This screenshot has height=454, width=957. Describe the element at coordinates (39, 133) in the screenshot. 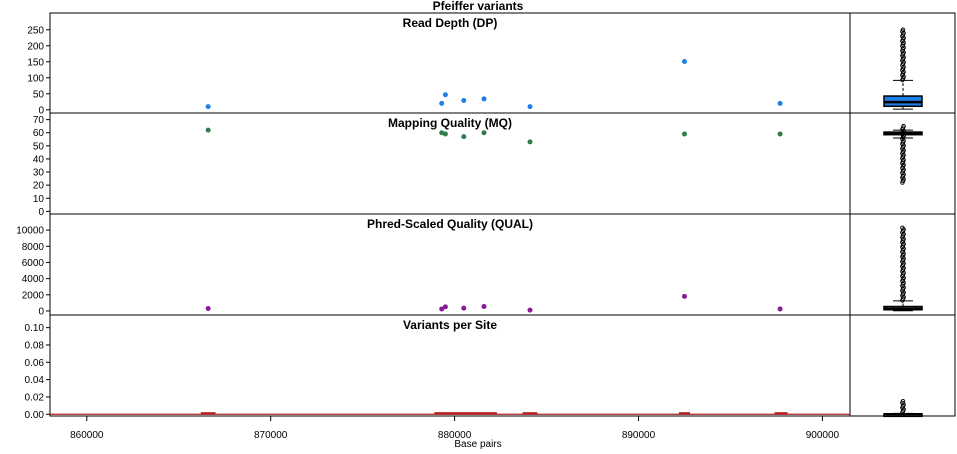

I see `y-tick-label: 60` at that location.